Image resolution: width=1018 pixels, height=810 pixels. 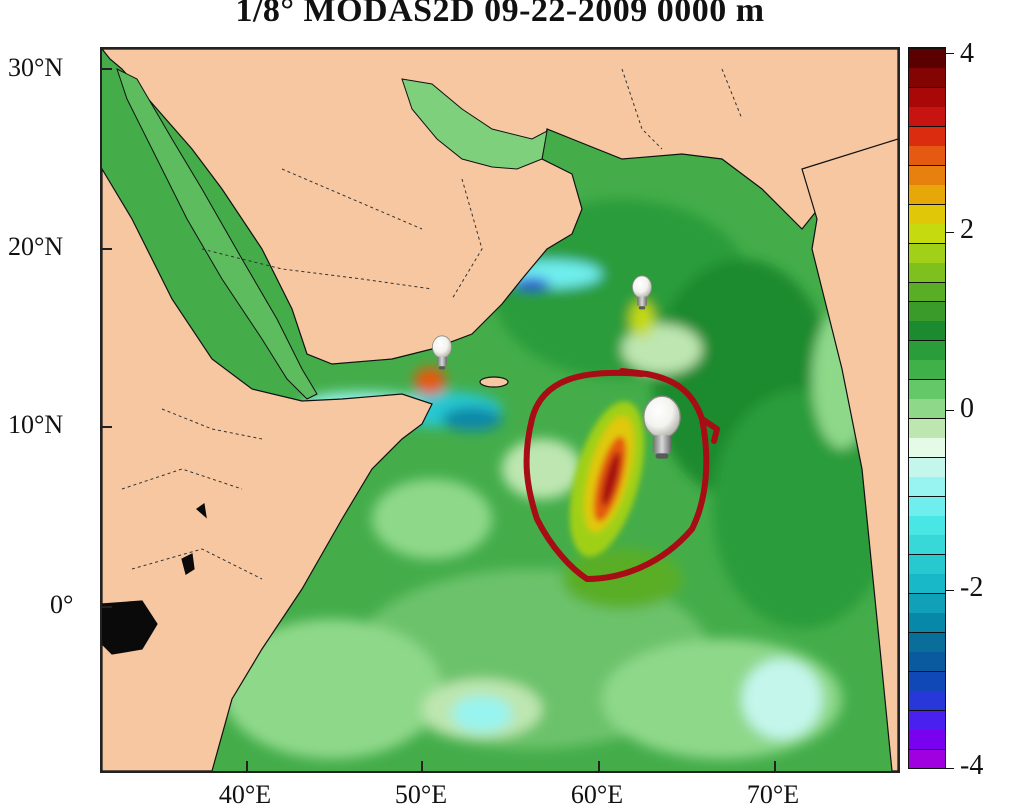 I want to click on lon-label-40e: 40°E, so click(x=245, y=794).